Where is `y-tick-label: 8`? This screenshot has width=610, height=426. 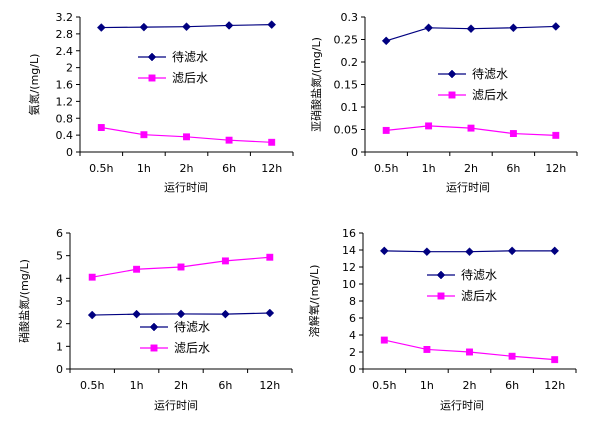 y-tick-label: 8 is located at coordinates (352, 301).